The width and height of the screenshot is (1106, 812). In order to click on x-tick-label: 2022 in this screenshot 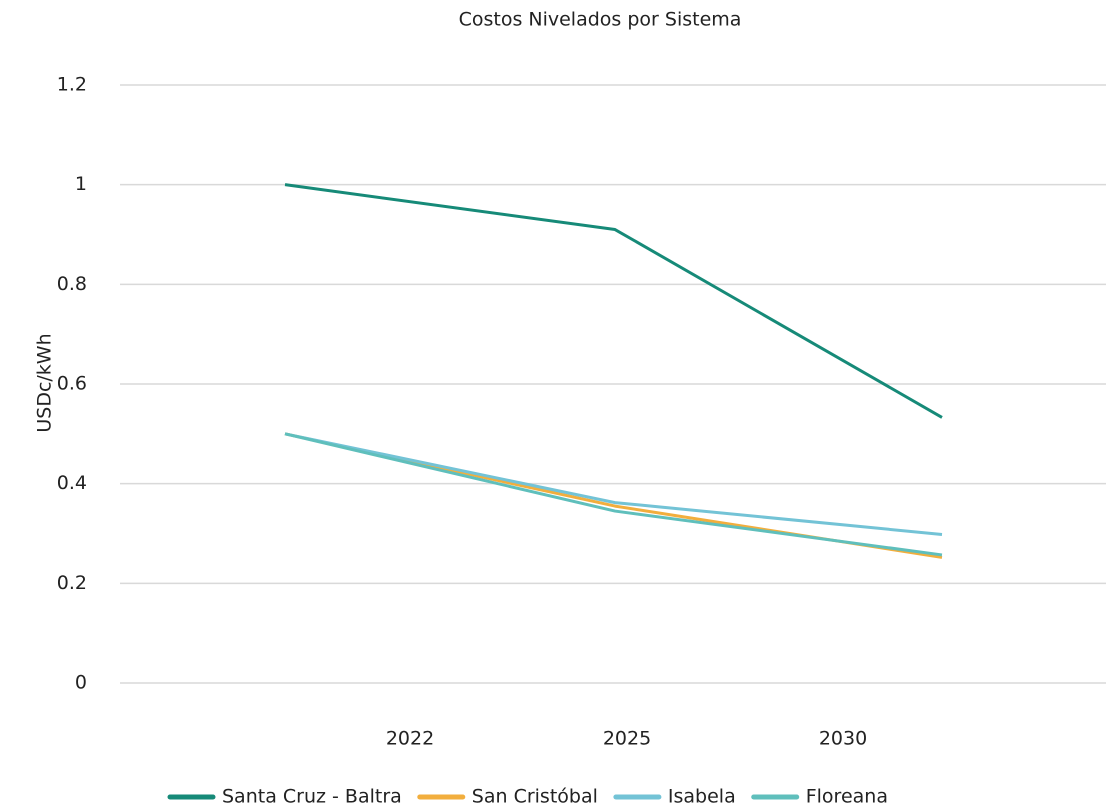, I will do `click(410, 739)`.